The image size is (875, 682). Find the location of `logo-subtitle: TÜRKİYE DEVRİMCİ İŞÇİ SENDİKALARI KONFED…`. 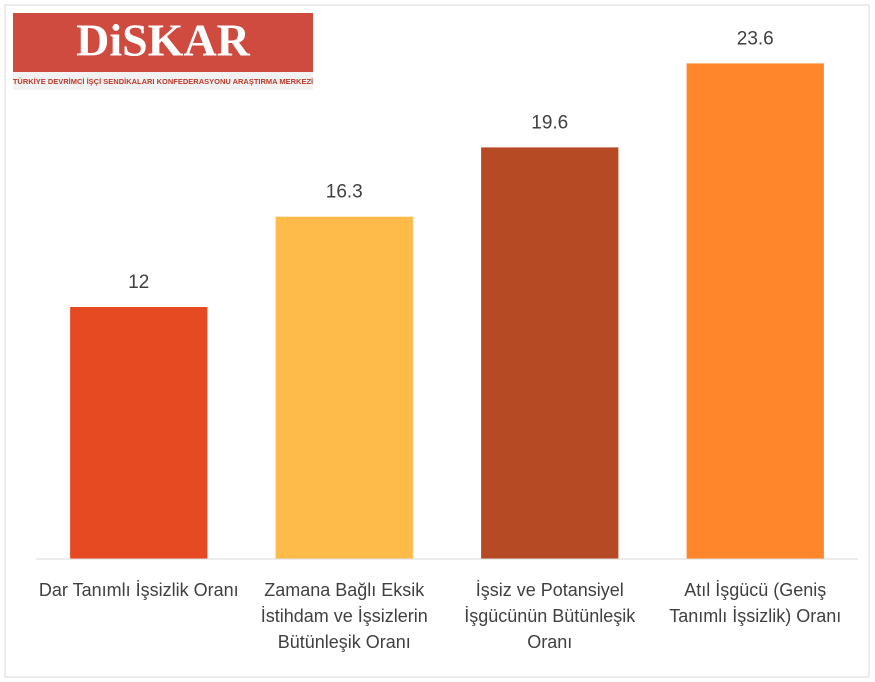

logo-subtitle: TÜRKİYE DEVRİMCİ İŞÇİ SENDİKALARI KONFED… is located at coordinates (163, 81).